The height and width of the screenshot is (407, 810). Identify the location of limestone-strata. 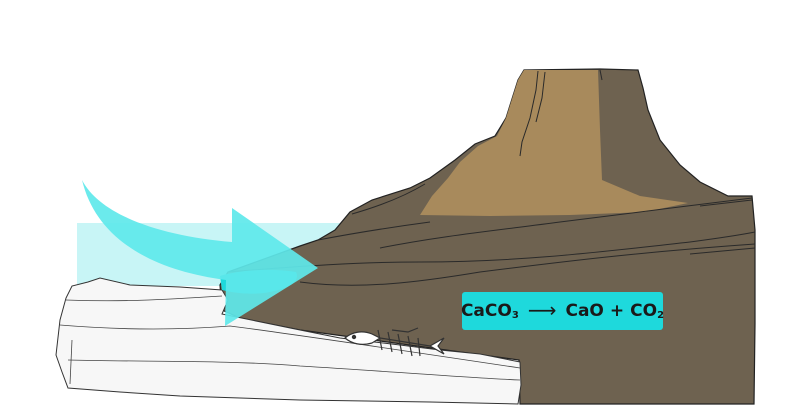
(290, 340).